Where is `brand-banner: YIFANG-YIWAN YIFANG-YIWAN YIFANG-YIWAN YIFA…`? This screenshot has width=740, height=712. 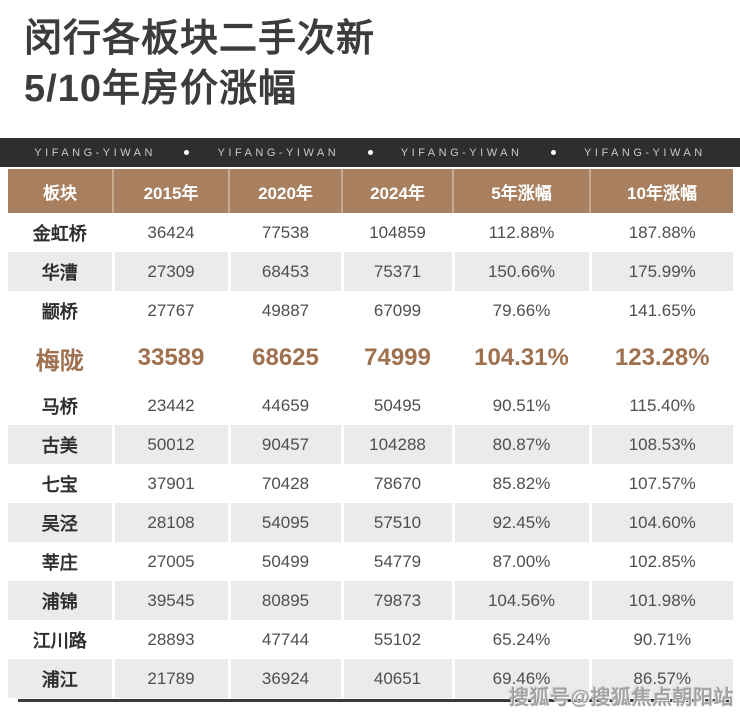 brand-banner: YIFANG-YIWAN YIFANG-YIWAN YIFANG-YIWAN YIFA… is located at coordinates (370, 152).